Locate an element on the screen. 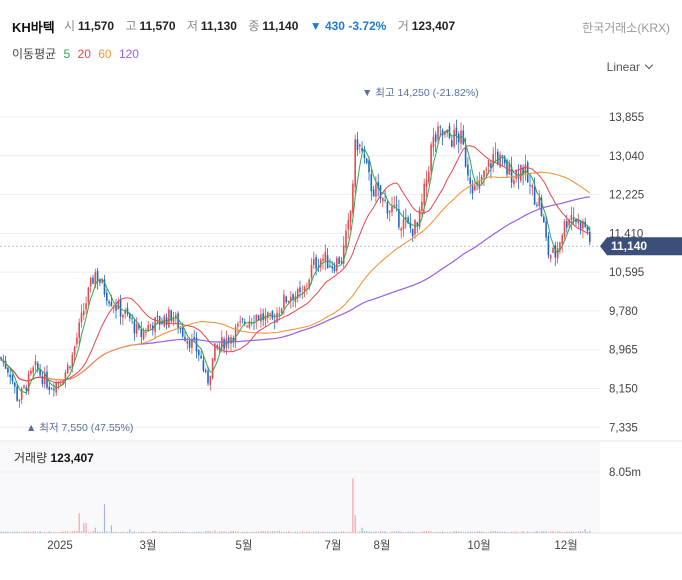  scale-dropdown: Linear is located at coordinates (630, 67).